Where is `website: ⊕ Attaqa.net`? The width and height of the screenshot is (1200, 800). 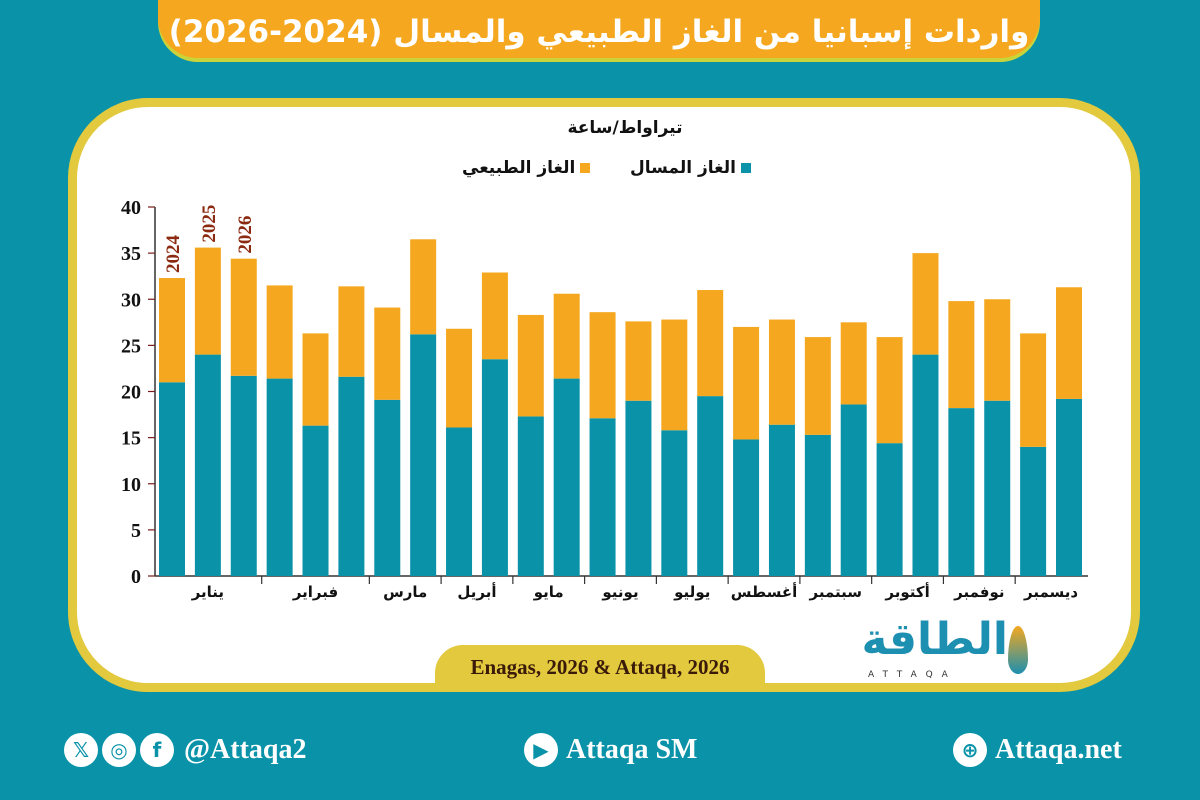 website: ⊕ Attaqa.net is located at coordinates (1037, 750).